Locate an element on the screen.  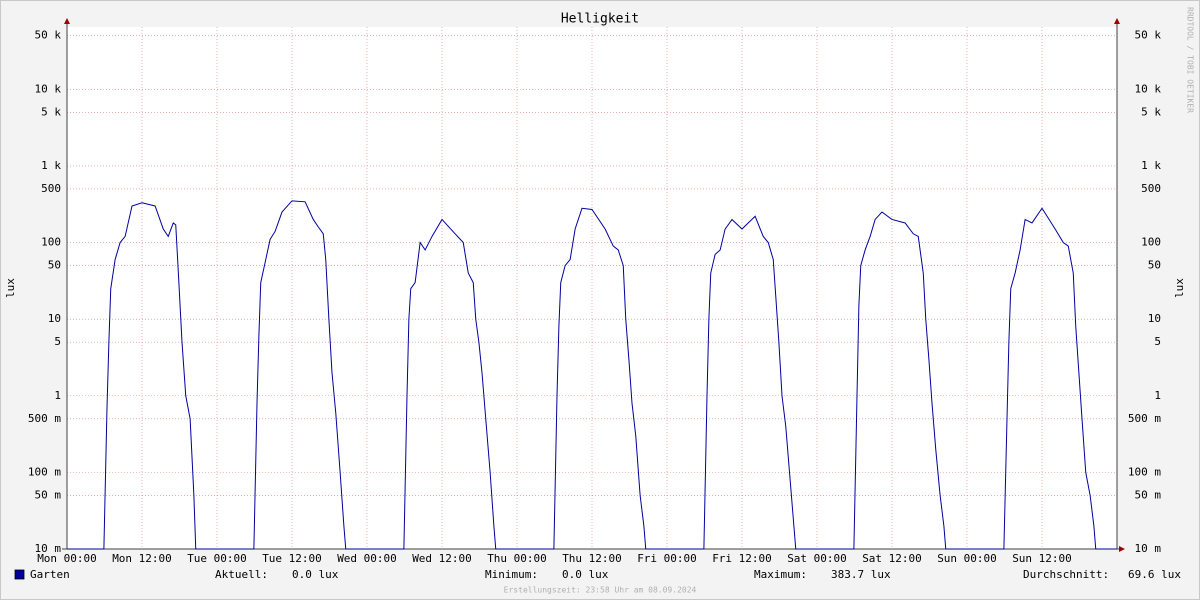
y-tick-label: 500 m is located at coordinates (44, 418).